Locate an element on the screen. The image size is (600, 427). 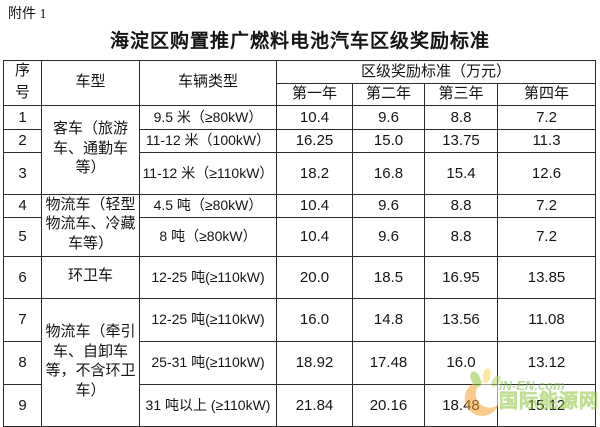
vehicle-type-cell: 11-12 米（≥110kW） is located at coordinates (208, 173).